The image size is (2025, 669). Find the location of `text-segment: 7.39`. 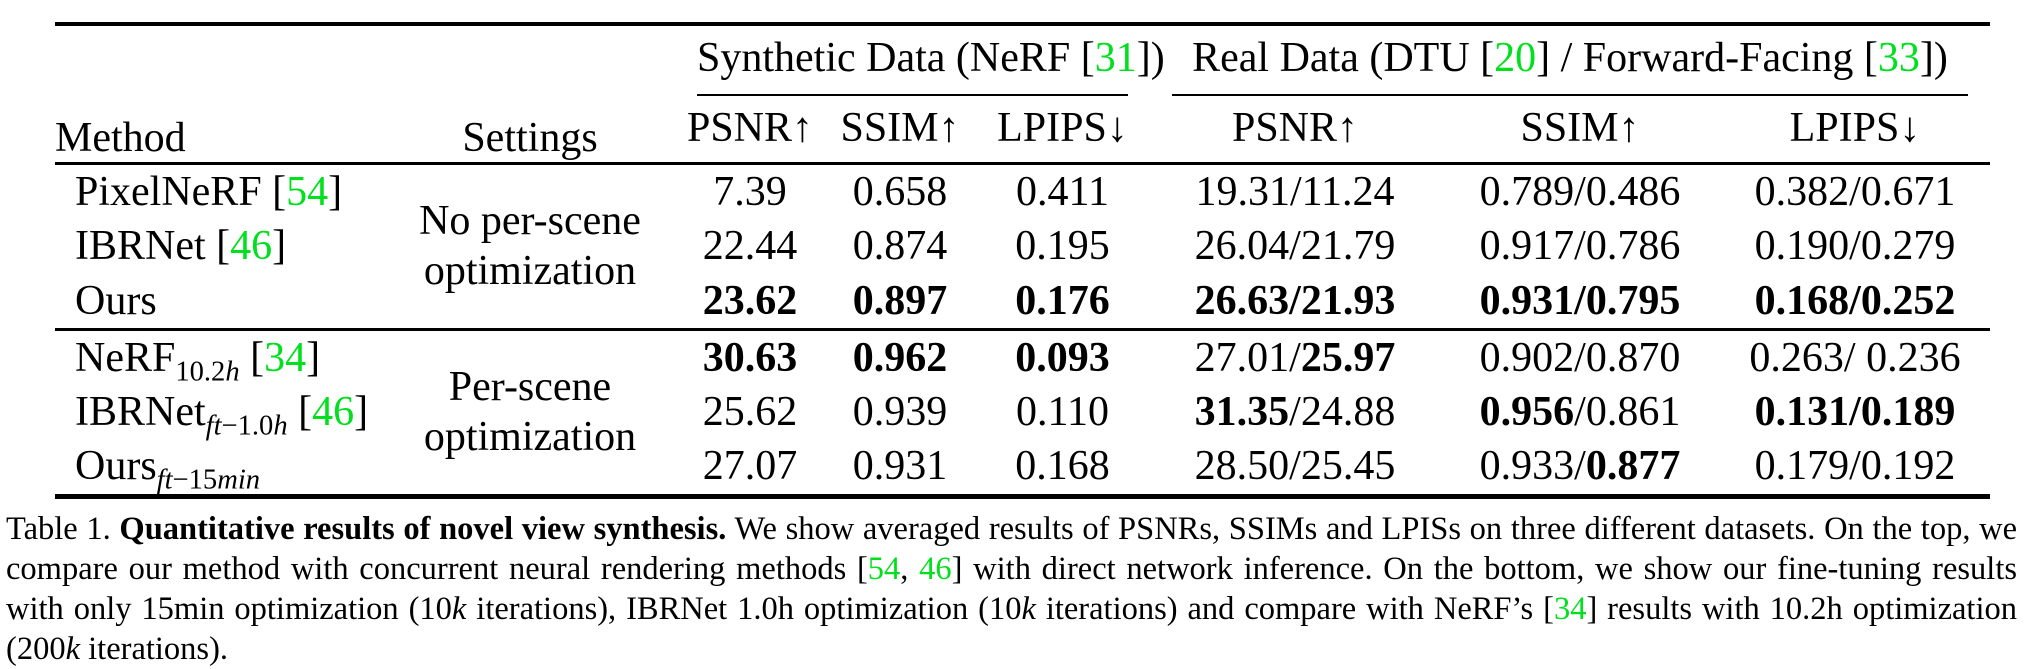

text-segment: 7.39 is located at coordinates (750, 192).